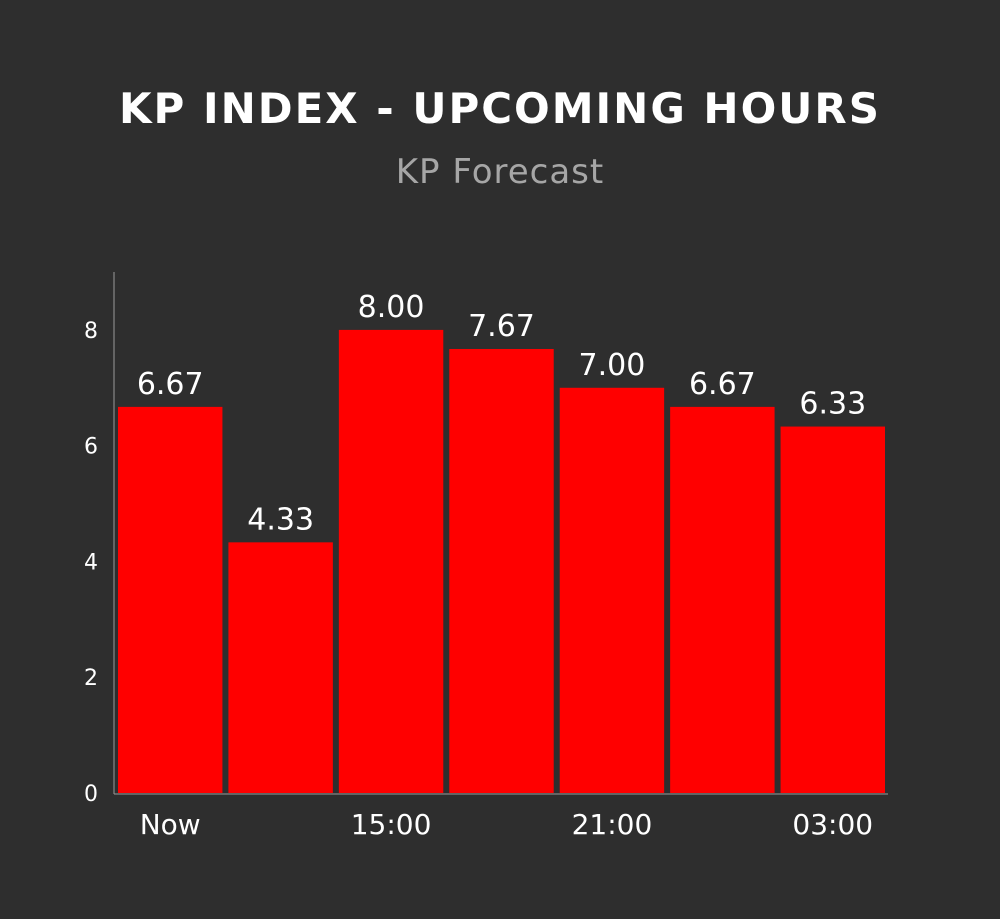  What do you see at coordinates (91, 794) in the screenshot?
I see `y-tick-label: 0` at bounding box center [91, 794].